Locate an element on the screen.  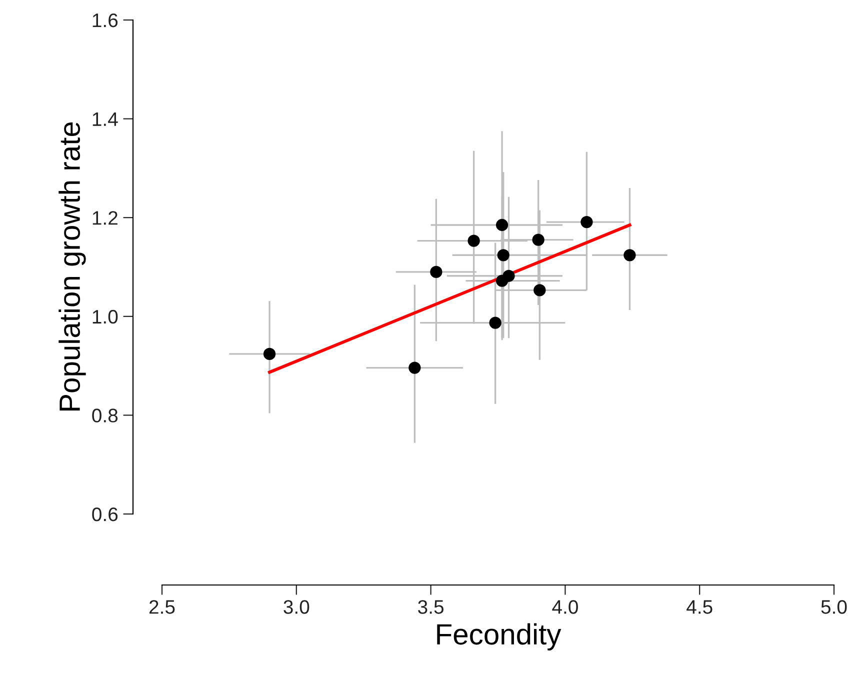
y-tick-label: 1.4 is located at coordinates (105, 119).